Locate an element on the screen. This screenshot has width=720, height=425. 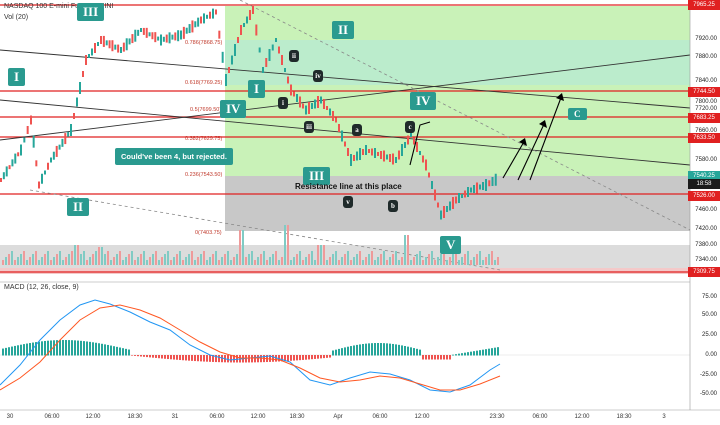
fib-0618: 0.618(7769.25) is located at coordinates (204, 83).